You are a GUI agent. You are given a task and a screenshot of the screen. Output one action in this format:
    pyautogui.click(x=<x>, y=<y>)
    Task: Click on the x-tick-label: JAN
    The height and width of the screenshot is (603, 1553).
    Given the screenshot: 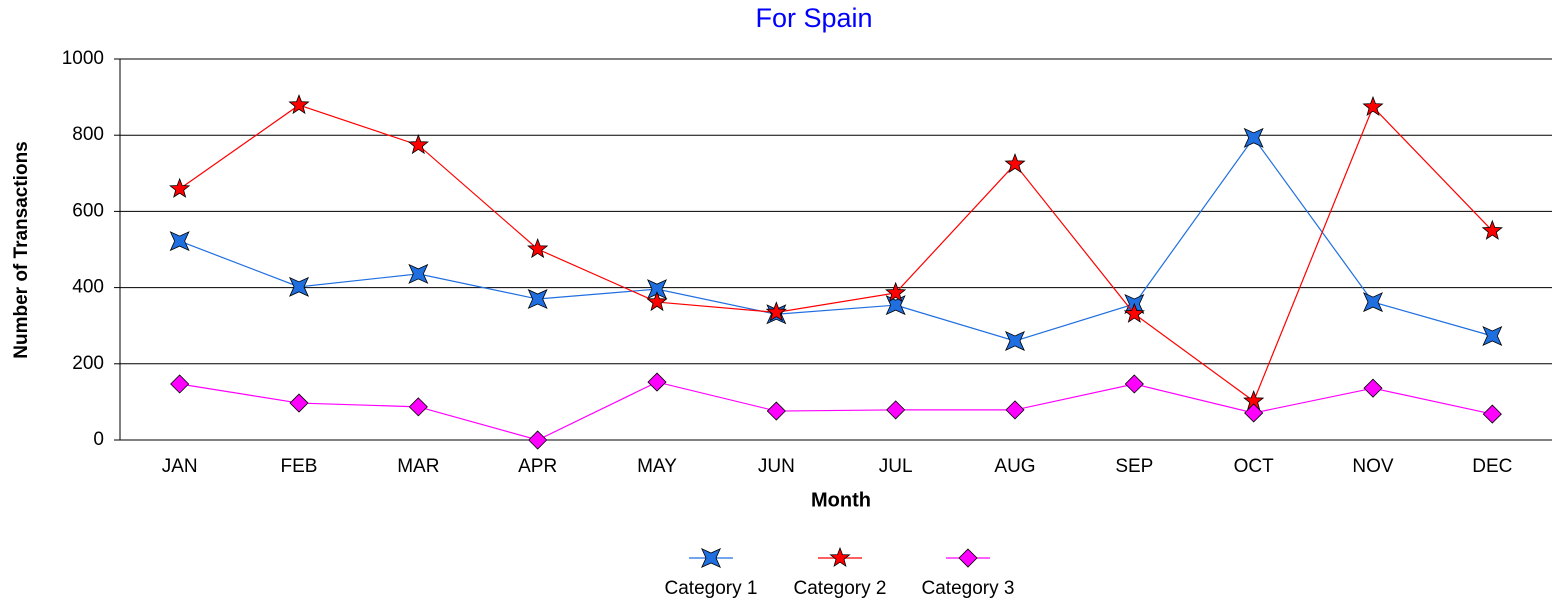 What is the action you would take?
    pyautogui.click(x=180, y=466)
    